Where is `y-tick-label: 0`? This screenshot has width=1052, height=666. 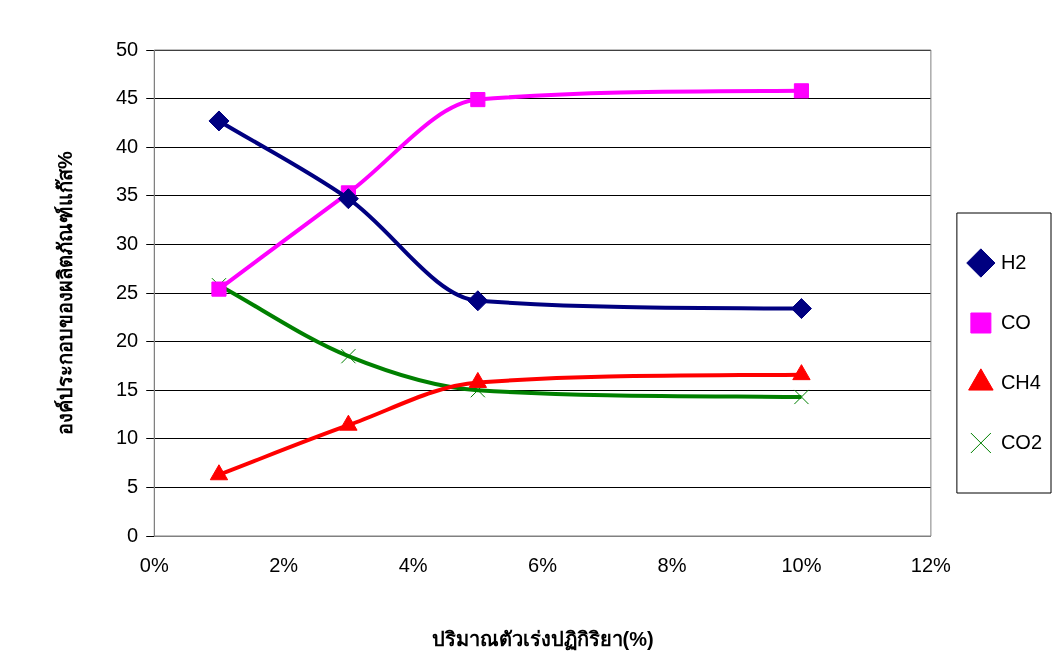 y-tick-label: 0 is located at coordinates (133, 534).